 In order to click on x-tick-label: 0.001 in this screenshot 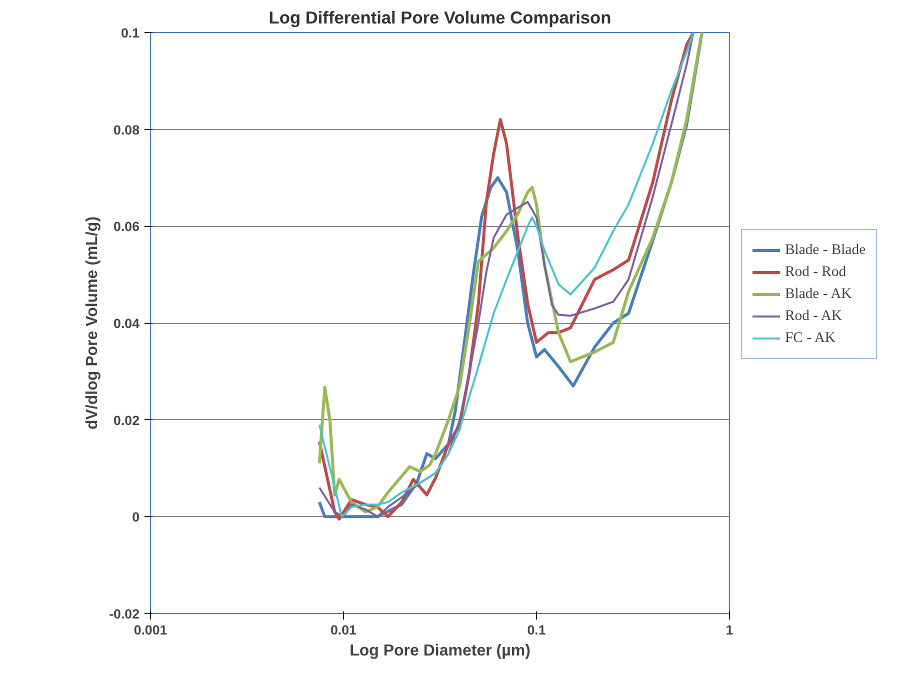, I will do `click(151, 630)`.